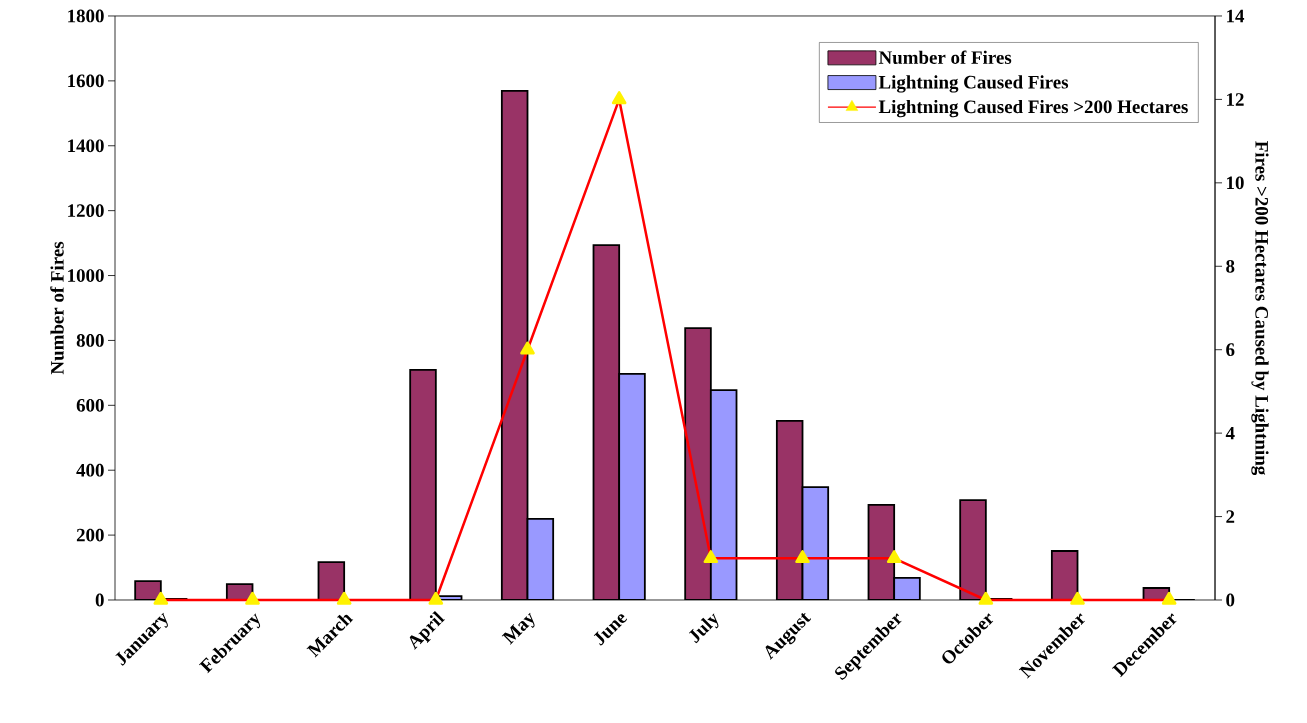 This screenshot has width=1307, height=723. I want to click on y2-tick-label: 6, so click(1230, 350).